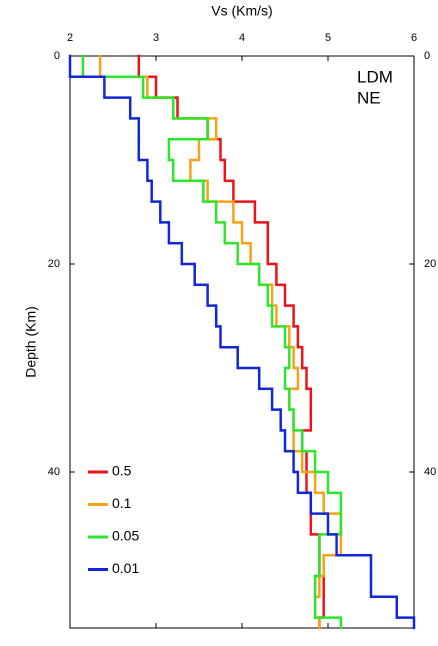 The height and width of the screenshot is (646, 438). I want to click on x-tick-label: 6, so click(414, 38).